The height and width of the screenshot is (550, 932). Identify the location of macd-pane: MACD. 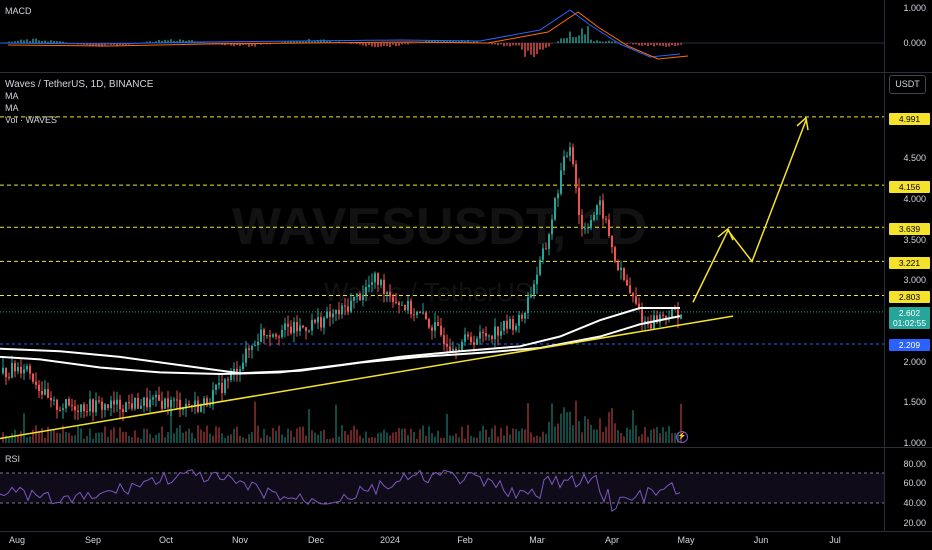
(442, 36).